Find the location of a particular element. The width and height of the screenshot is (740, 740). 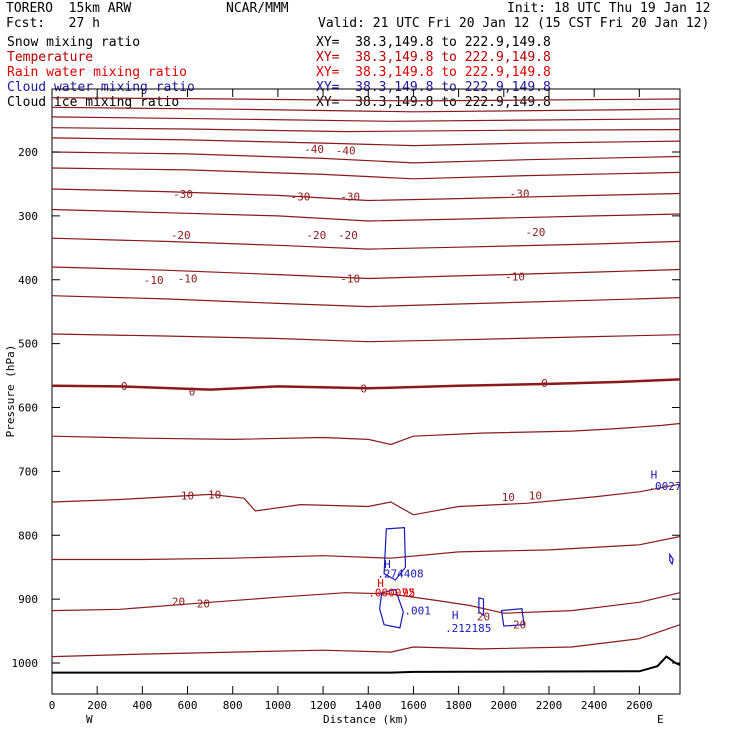

x-tick-label-5: 1000 is located at coordinates (278, 705).